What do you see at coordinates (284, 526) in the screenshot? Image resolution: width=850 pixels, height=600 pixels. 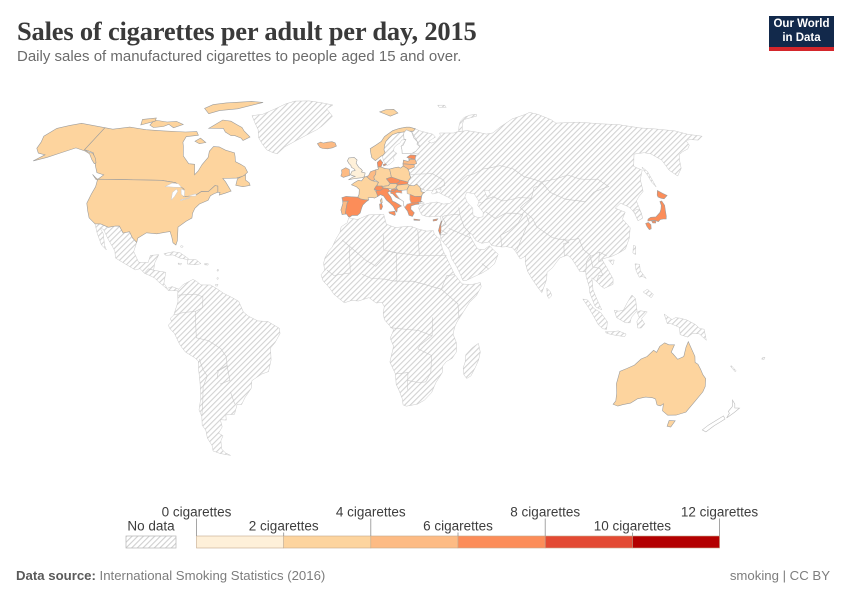 I see `svg-text: 2 cigarettes` at bounding box center [284, 526].